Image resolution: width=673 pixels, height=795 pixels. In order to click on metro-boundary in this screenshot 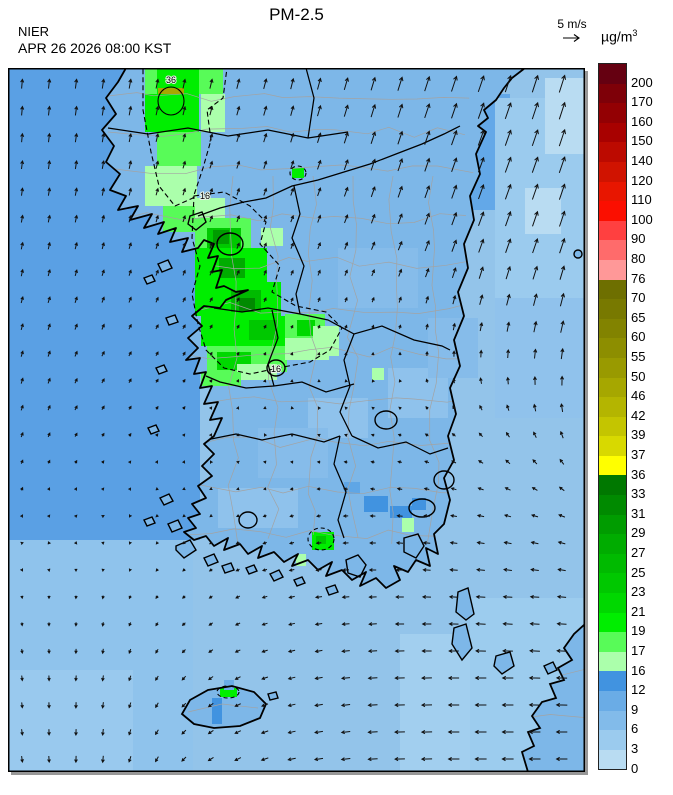, I will do `click(444, 480)`.